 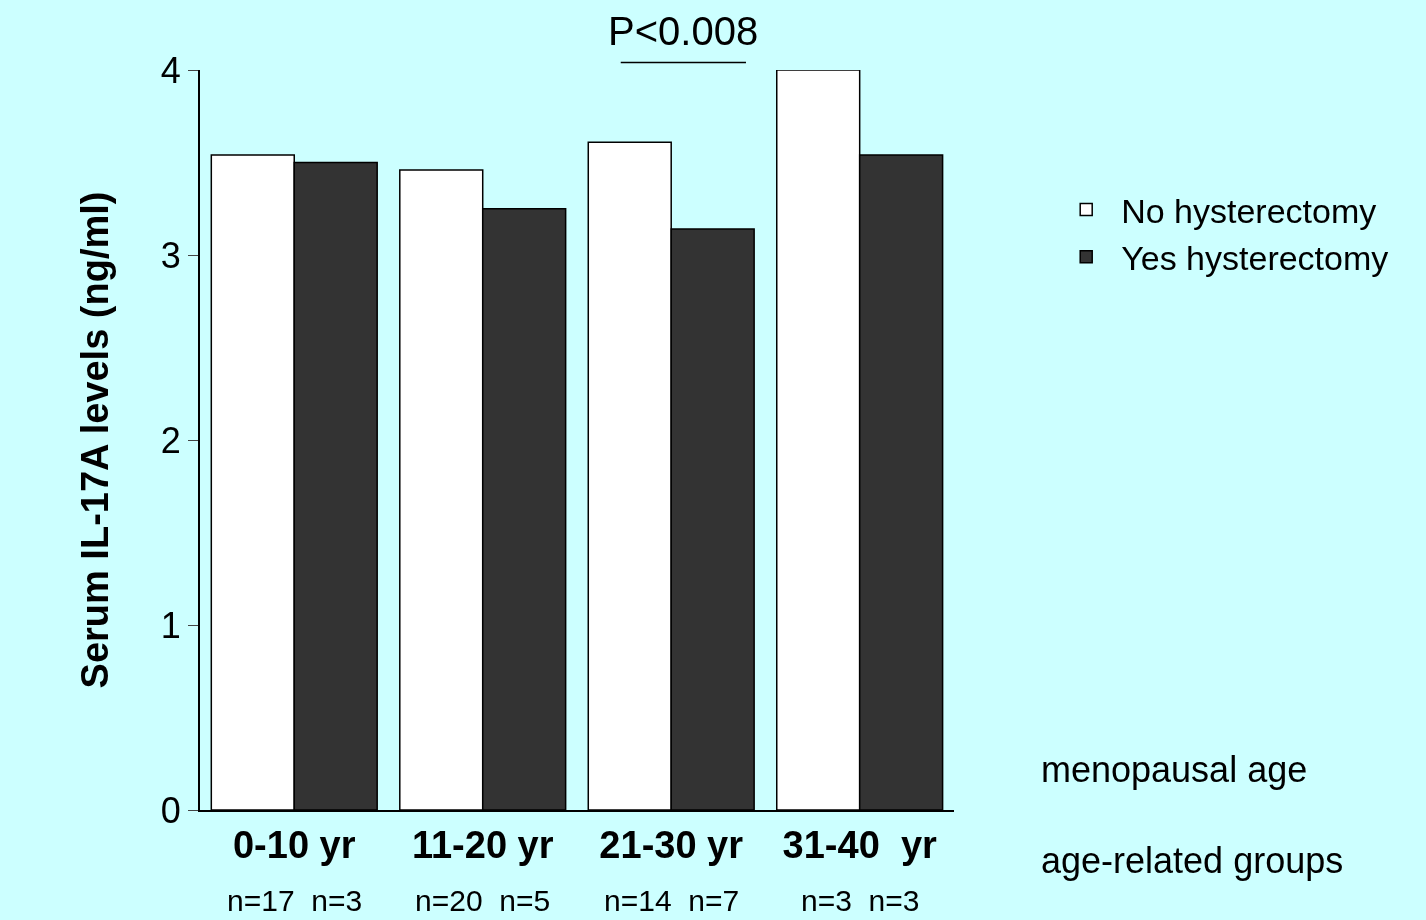 What do you see at coordinates (170, 440) in the screenshot?
I see `y-tick-label: 2` at bounding box center [170, 440].